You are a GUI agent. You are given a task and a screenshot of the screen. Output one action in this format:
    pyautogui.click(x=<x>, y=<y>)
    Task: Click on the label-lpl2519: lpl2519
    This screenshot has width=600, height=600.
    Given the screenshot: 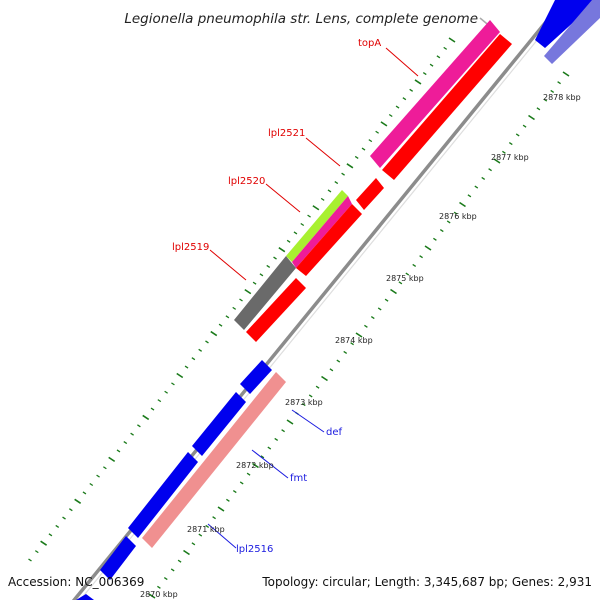 What is the action you would take?
    pyautogui.click(x=190, y=247)
    